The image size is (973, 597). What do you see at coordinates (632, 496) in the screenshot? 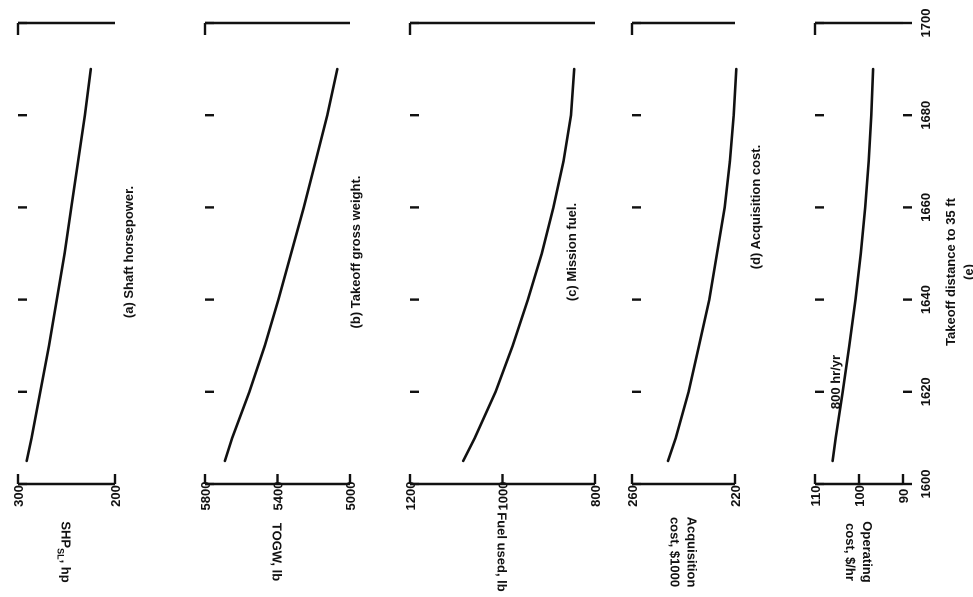
I see `y-tick-label: 260` at bounding box center [632, 496].